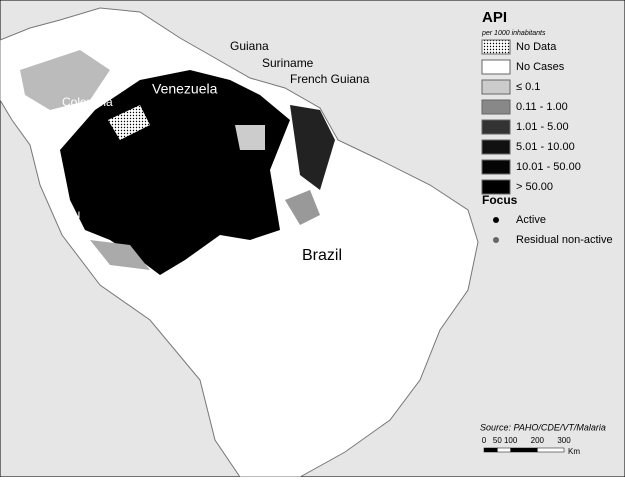 This screenshot has width=625, height=482. Describe the element at coordinates (542, 107) in the screenshot. I see `legend-label: 0.11 - 1.00` at that location.